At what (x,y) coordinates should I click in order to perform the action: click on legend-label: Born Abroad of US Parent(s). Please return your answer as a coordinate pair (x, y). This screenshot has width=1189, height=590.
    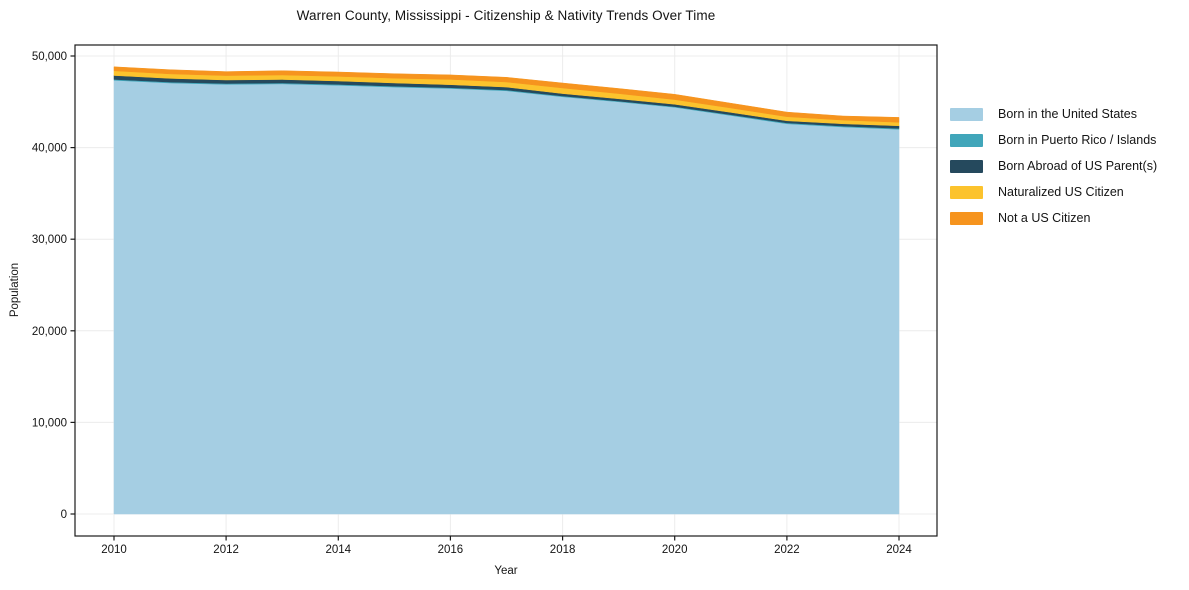
    Looking at the image, I should click on (1078, 166).